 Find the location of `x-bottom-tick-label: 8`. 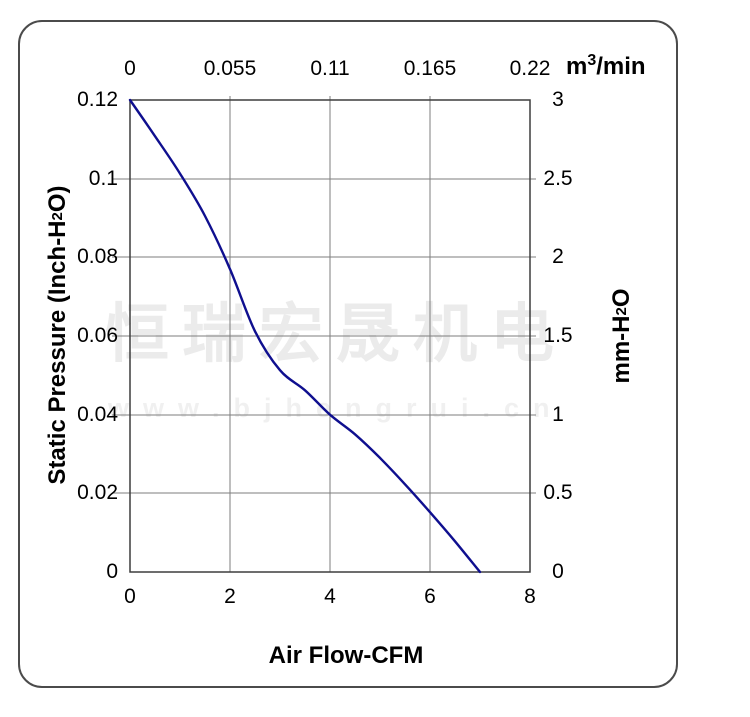

x-bottom-tick-label: 8 is located at coordinates (530, 596).